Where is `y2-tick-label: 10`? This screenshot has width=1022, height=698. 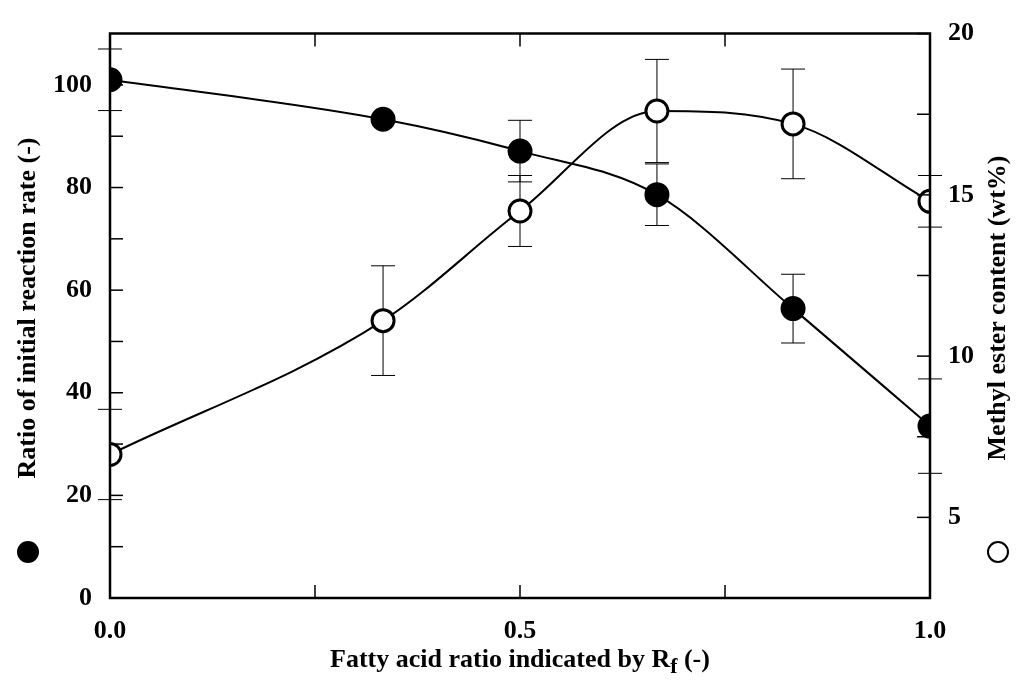
y2-tick-label: 10 is located at coordinates (961, 354).